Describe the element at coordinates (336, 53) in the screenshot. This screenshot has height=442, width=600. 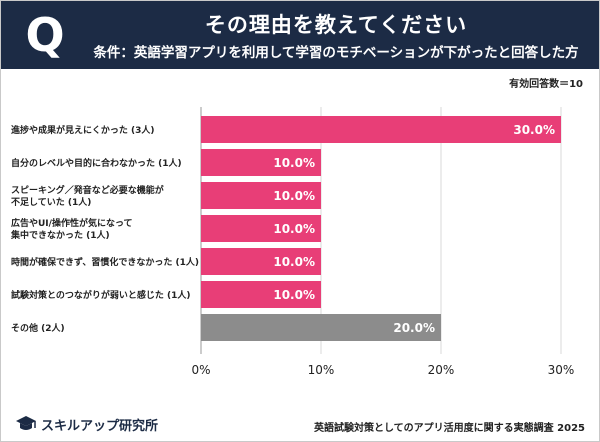
I see `page-subtitle: 条件：英語学習アプリを利用して学習のモチベーションが下がったと回答した方` at that location.